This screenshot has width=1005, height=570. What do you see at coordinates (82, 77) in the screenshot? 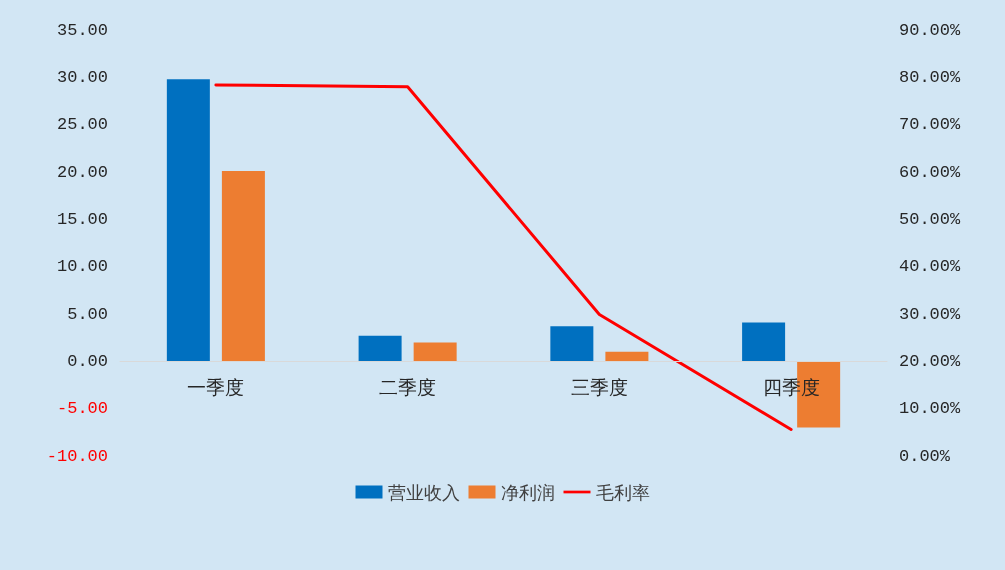
I see `y-tick-label: 30.00` at bounding box center [82, 77].